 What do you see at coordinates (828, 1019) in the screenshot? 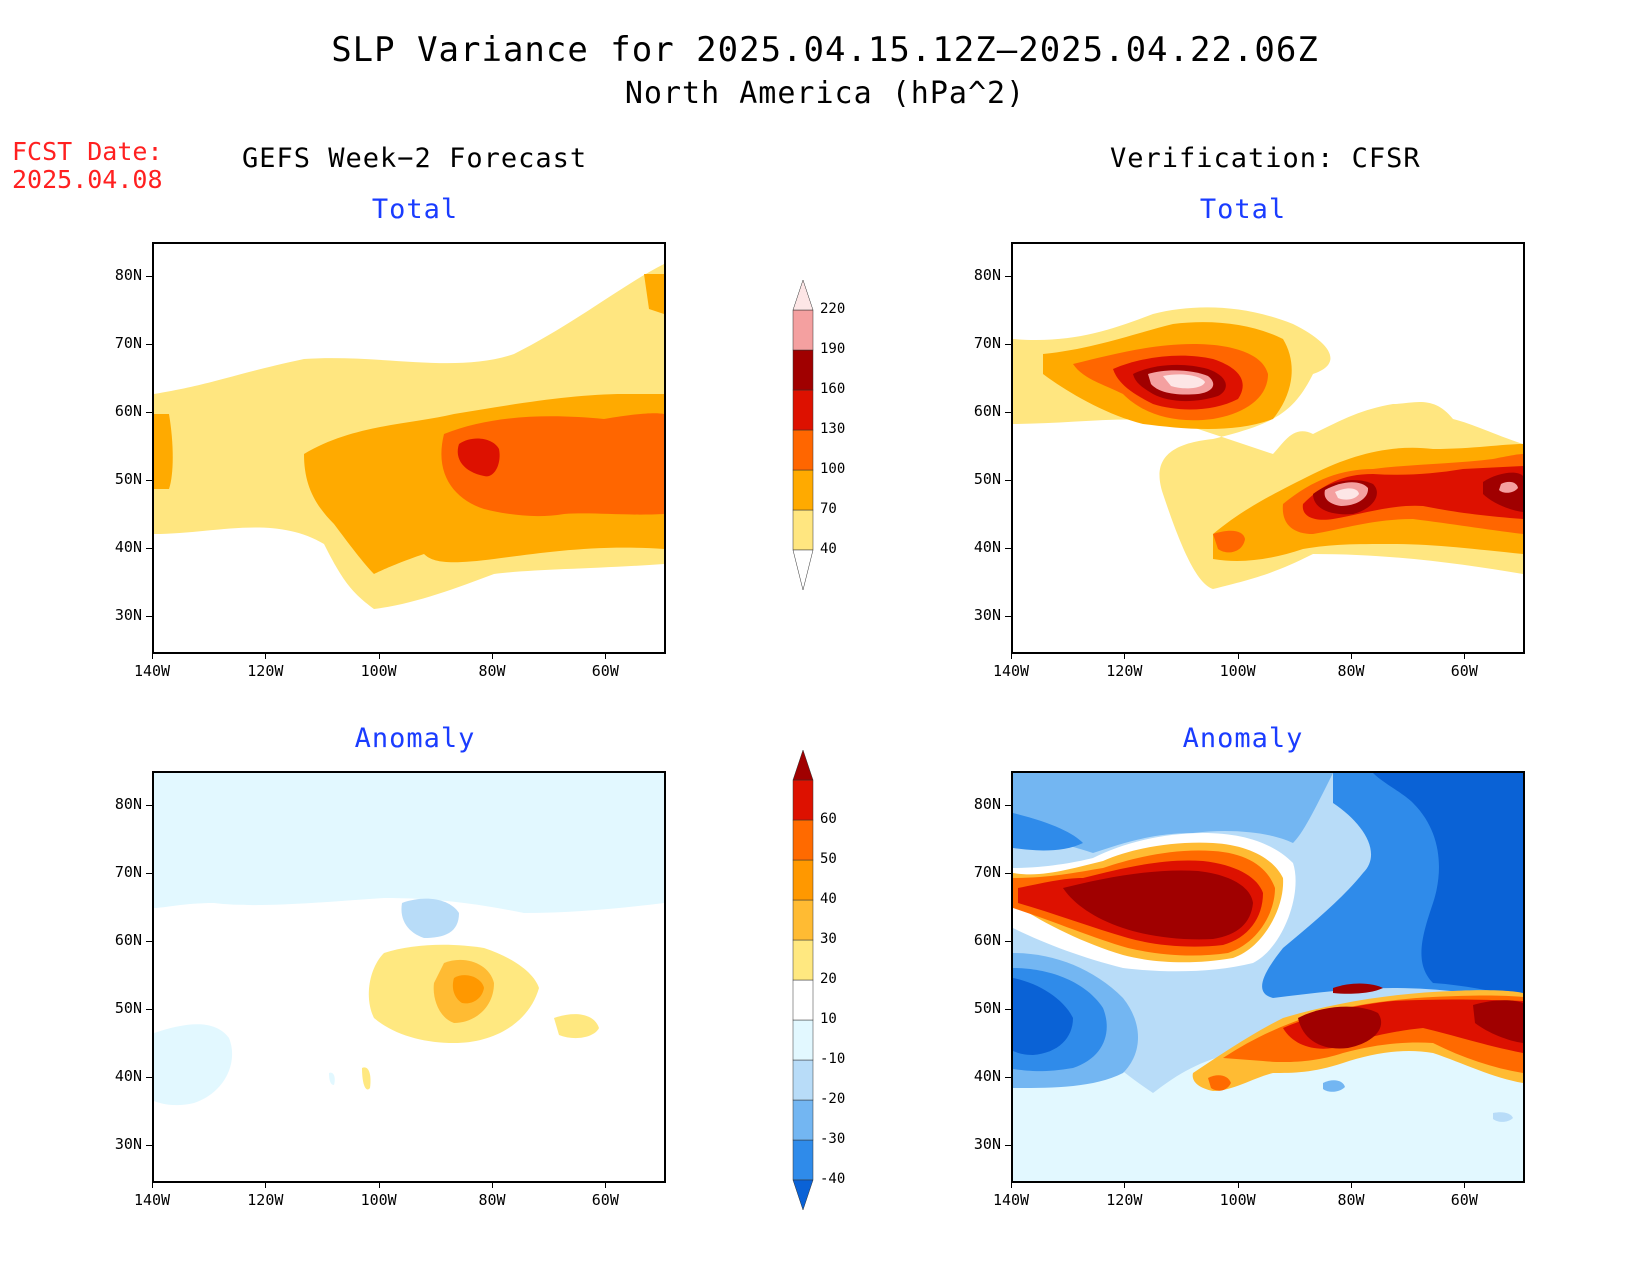
I see `colorbar-level-label: 10` at bounding box center [828, 1019].